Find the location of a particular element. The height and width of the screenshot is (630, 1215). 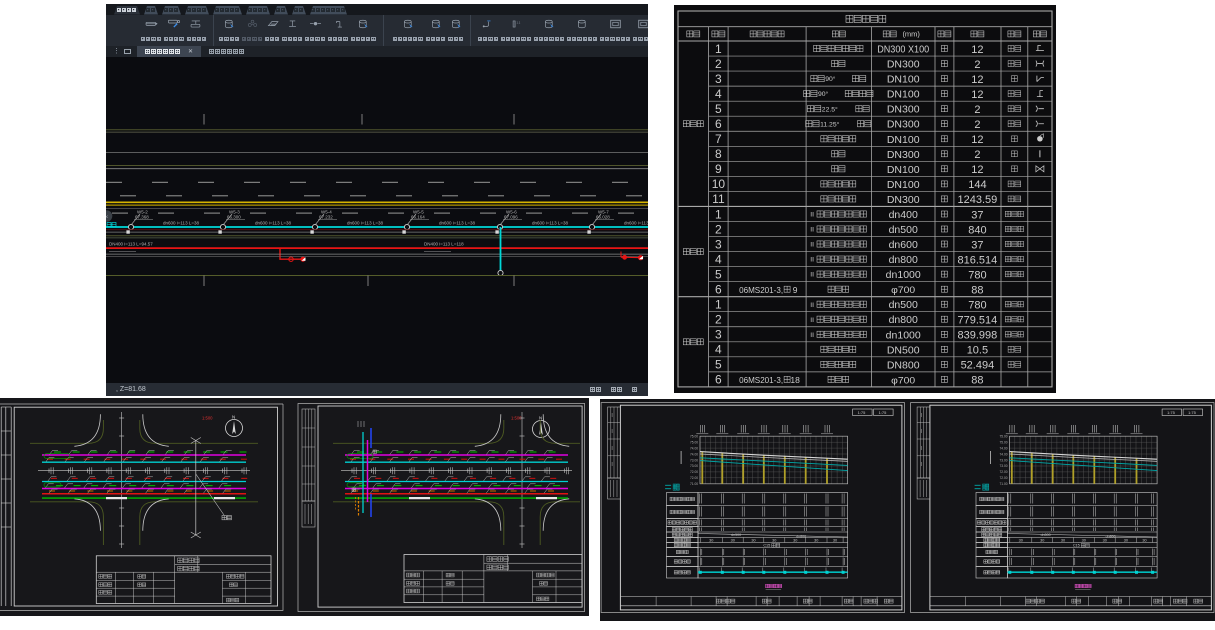

svg-text: 10.5 is located at coordinates (977, 351).